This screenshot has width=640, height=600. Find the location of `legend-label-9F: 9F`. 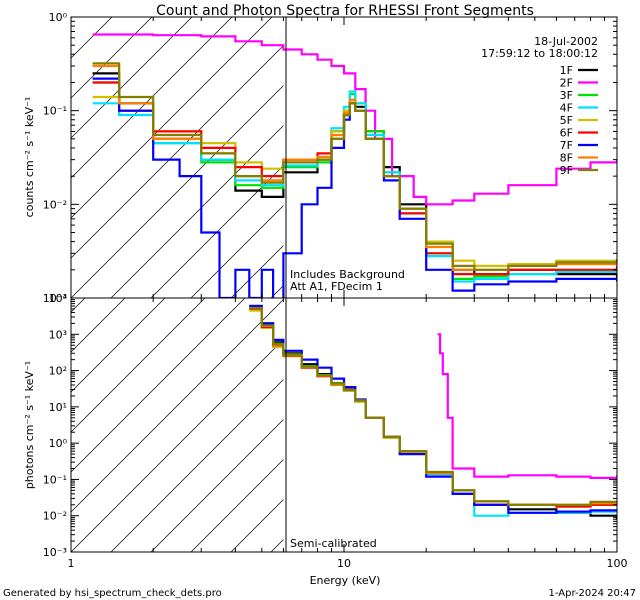

legend-label-9F: 9F is located at coordinates (566, 170).